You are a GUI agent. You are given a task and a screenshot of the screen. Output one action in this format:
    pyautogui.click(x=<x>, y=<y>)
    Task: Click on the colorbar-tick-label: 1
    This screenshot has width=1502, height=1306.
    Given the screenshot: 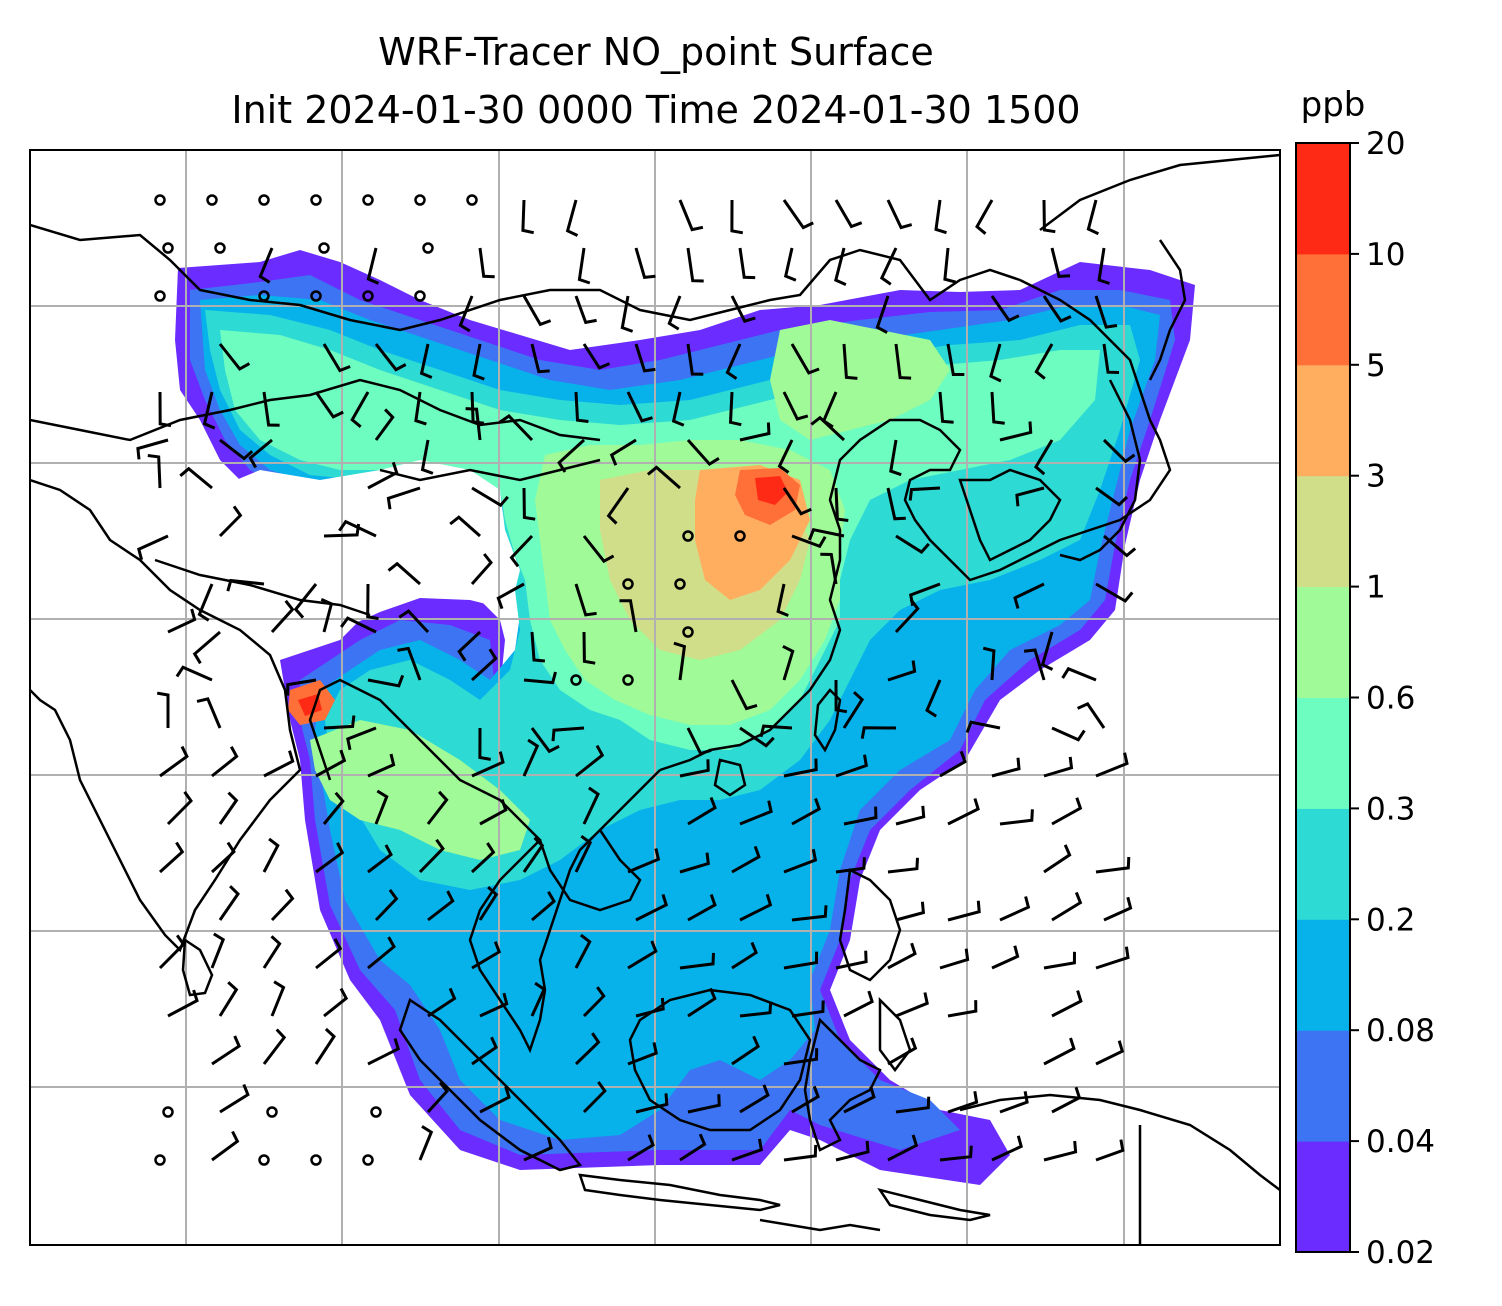 What is the action you would take?
    pyautogui.click(x=1376, y=588)
    